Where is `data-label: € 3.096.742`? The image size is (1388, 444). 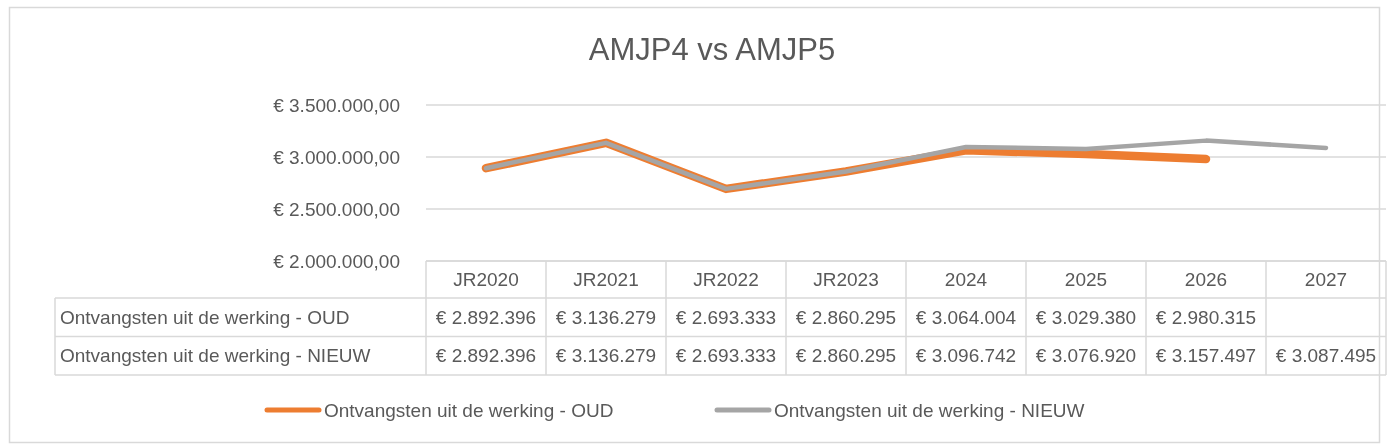
data-label: € 3.096.742 is located at coordinates (966, 356).